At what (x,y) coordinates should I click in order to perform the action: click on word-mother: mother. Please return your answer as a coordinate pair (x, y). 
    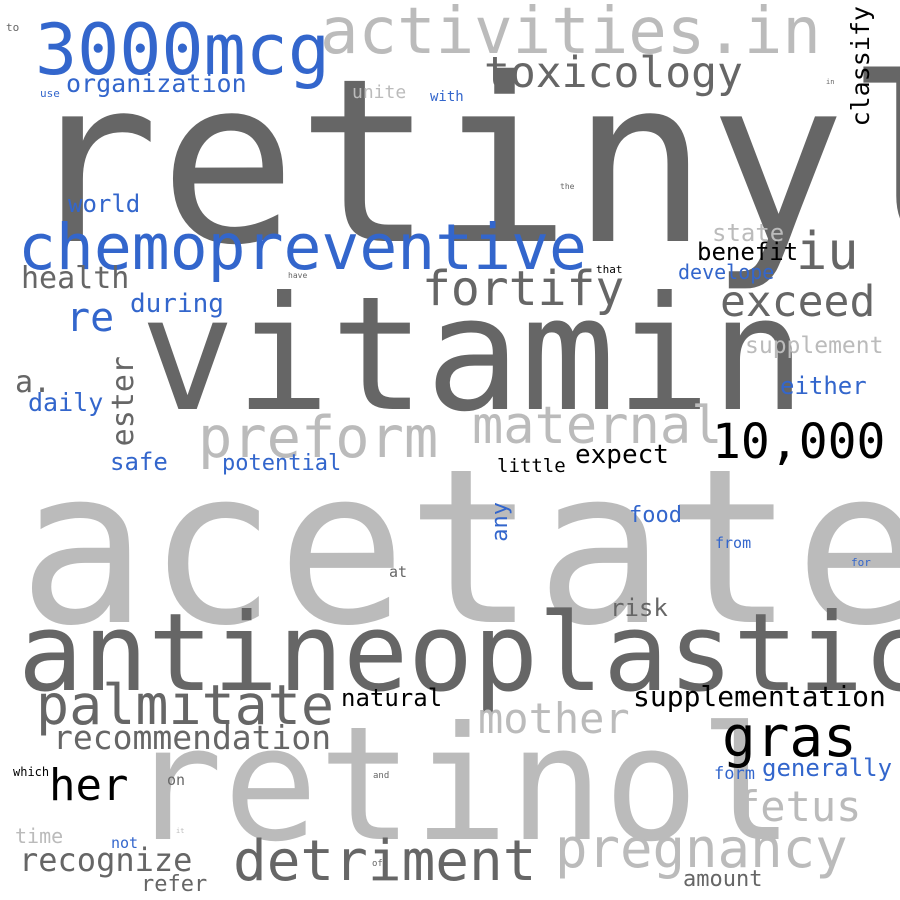
    Looking at the image, I should click on (554, 718).